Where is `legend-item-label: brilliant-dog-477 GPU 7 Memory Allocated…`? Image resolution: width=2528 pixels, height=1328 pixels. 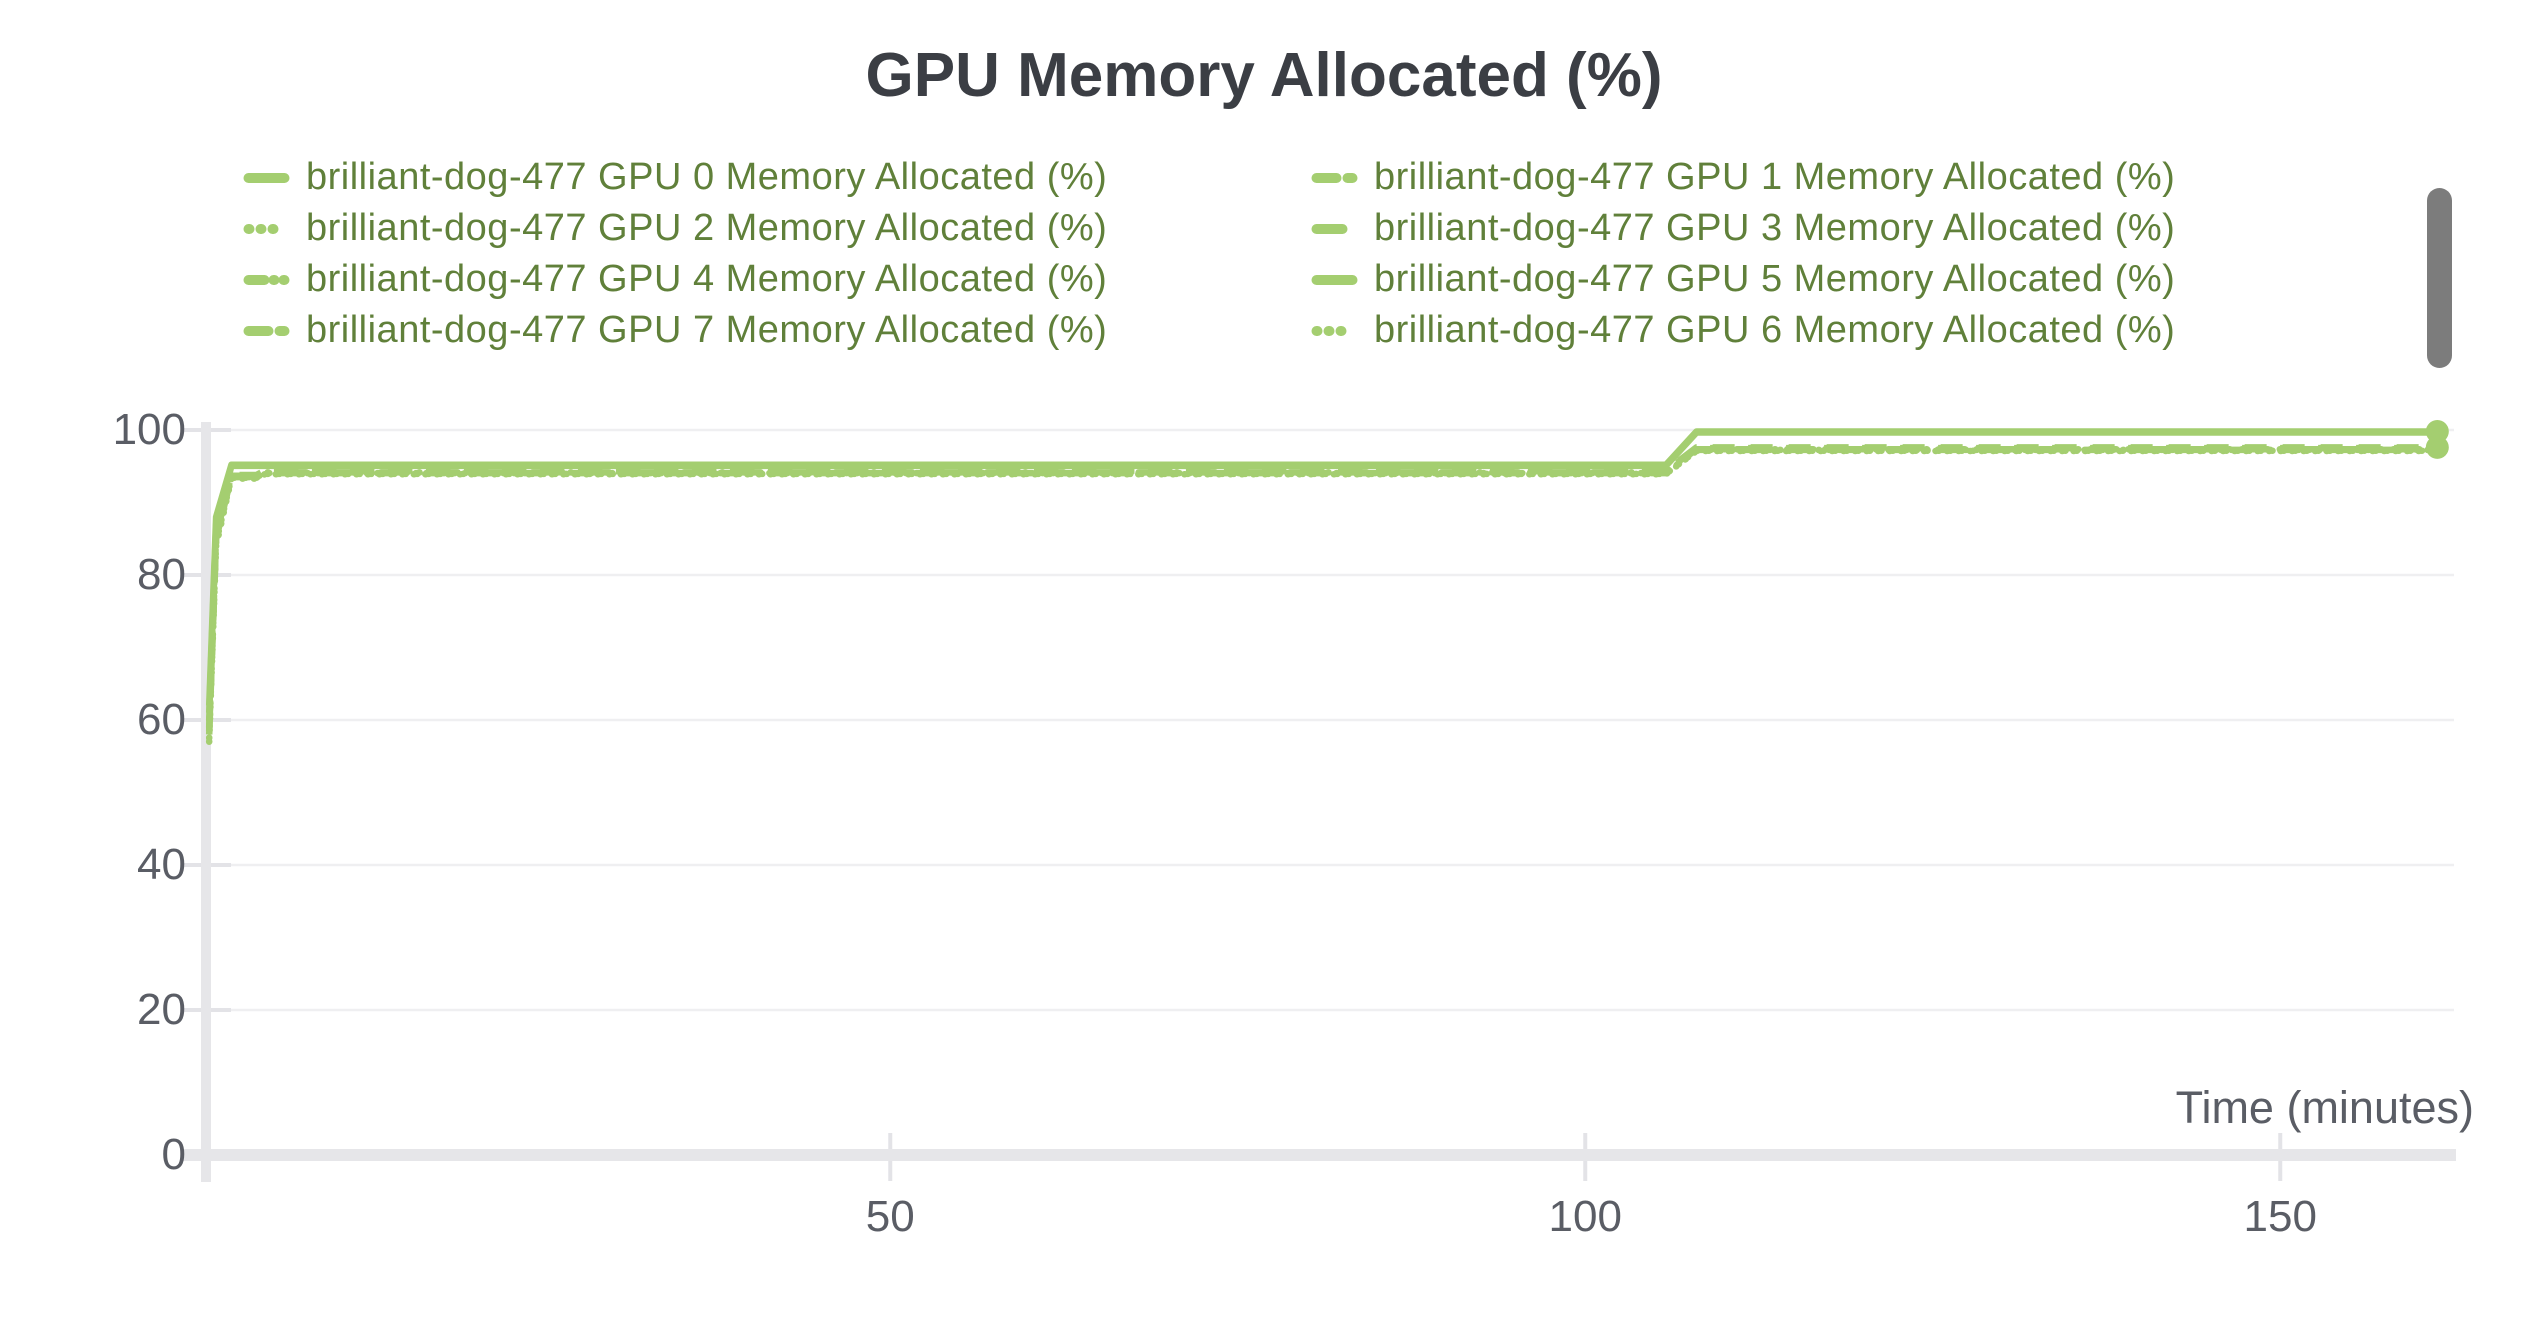 legend-item-label: brilliant-dog-477 GPU 7 Memory Allocated… is located at coordinates (707, 330).